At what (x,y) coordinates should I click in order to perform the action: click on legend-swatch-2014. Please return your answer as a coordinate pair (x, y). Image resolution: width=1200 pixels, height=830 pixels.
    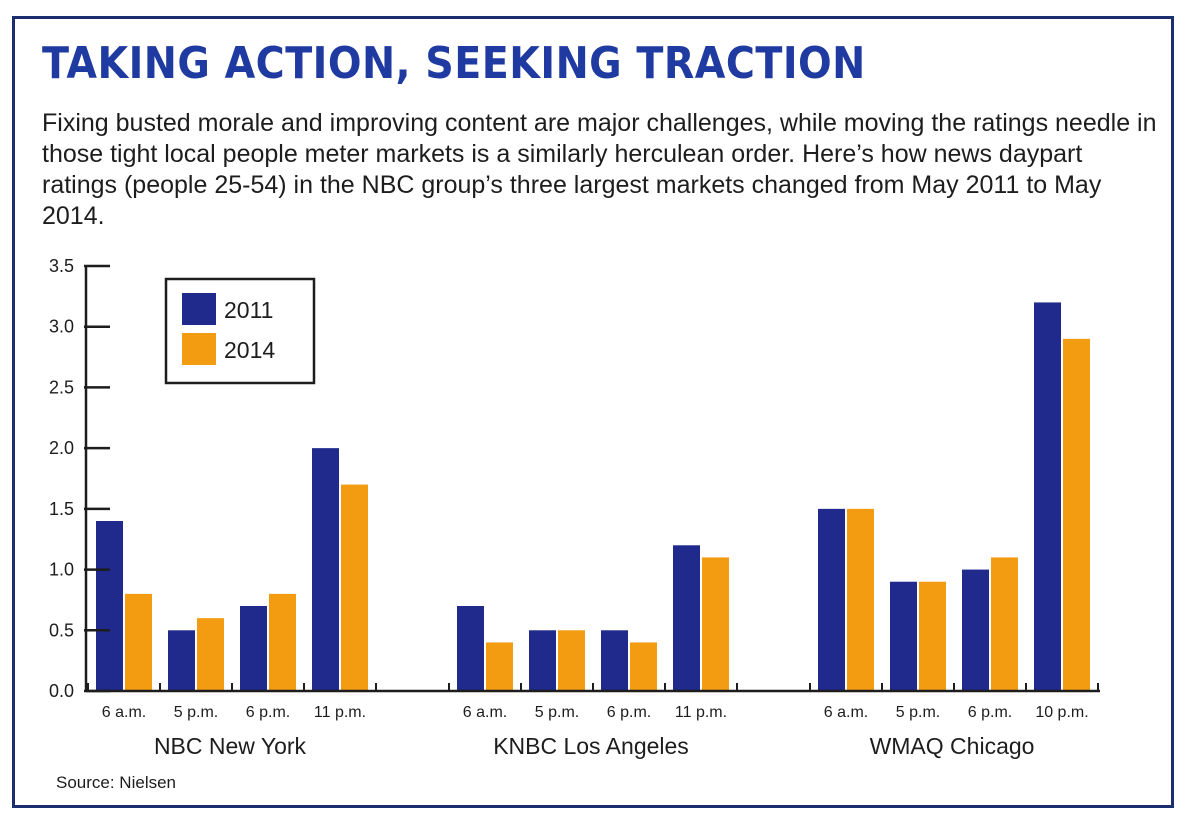
    Looking at the image, I should click on (199, 349).